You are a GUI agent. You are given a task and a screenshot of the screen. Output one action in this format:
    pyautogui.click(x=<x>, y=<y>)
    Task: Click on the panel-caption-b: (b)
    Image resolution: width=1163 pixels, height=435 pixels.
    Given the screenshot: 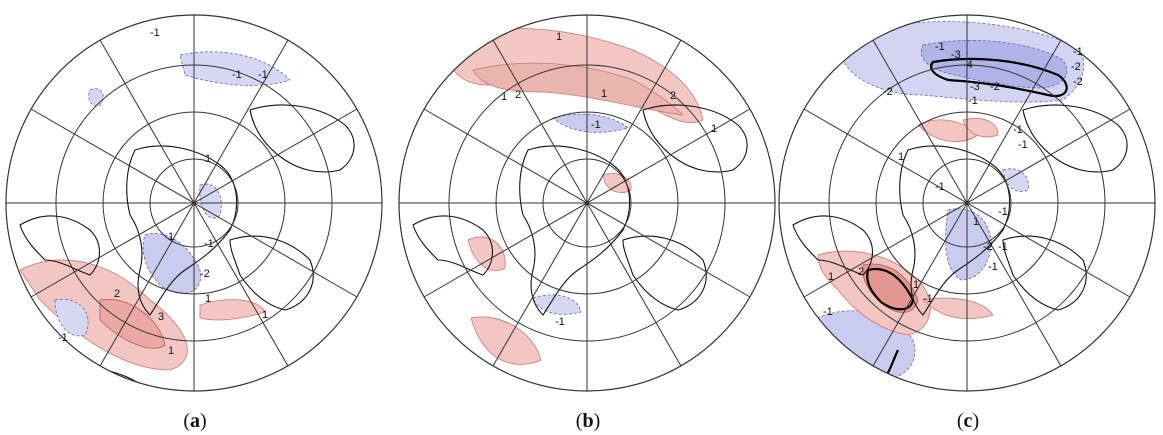 What is the action you would take?
    pyautogui.click(x=588, y=421)
    